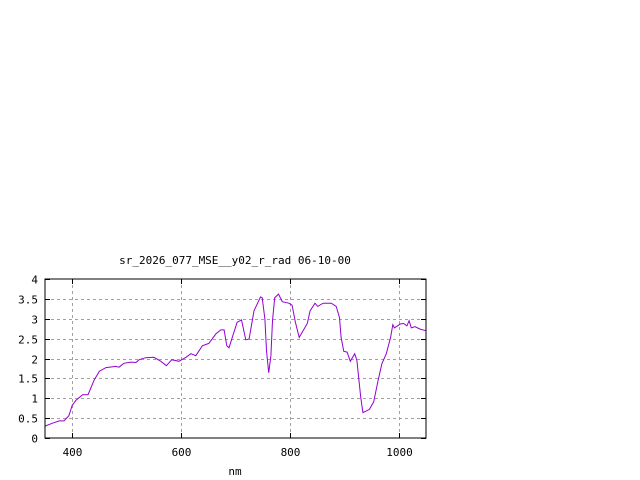 Image resolution: width=640 pixels, height=480 pixels. Describe the element at coordinates (28, 419) in the screenshot. I see `y-tick-label: 0.5` at that location.